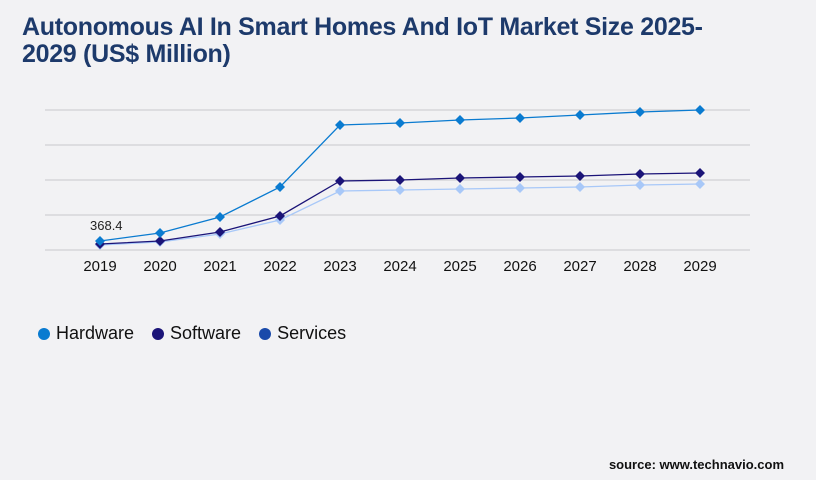 Image resolution: width=816 pixels, height=480 pixels. What do you see at coordinates (459, 266) in the screenshot?
I see `x-tick-label: 2025` at bounding box center [459, 266].